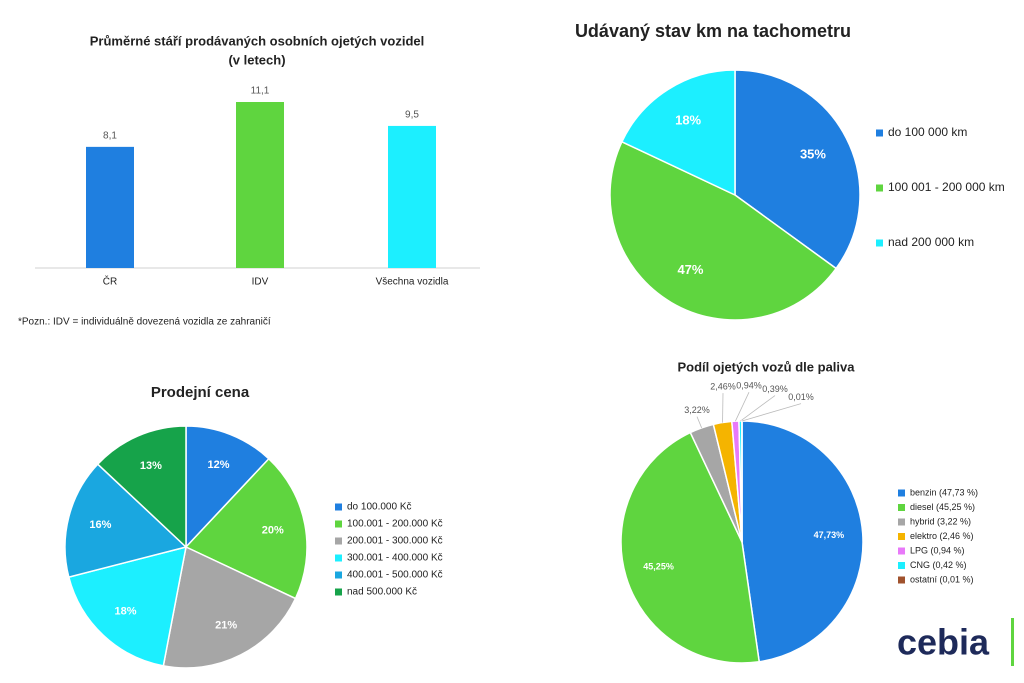 The image size is (1024, 683). I want to click on legend-label: nad 500.000 Kč, so click(382, 592).